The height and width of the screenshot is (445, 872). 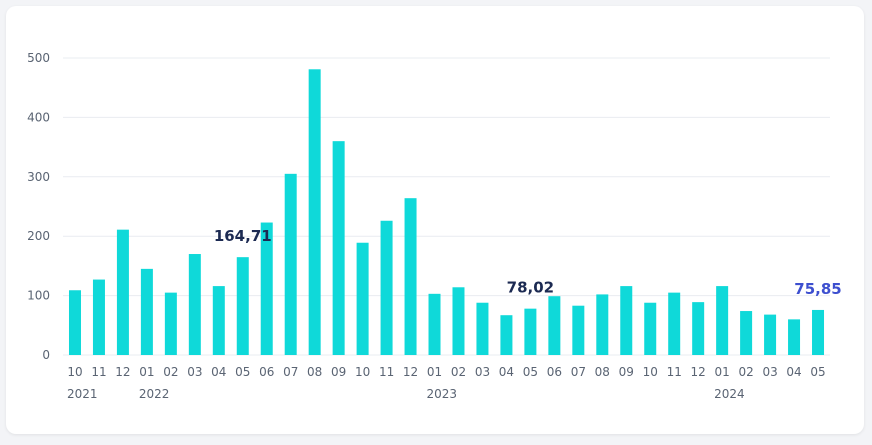 What do you see at coordinates (154, 394) in the screenshot?
I see `year-label: 2022` at bounding box center [154, 394].